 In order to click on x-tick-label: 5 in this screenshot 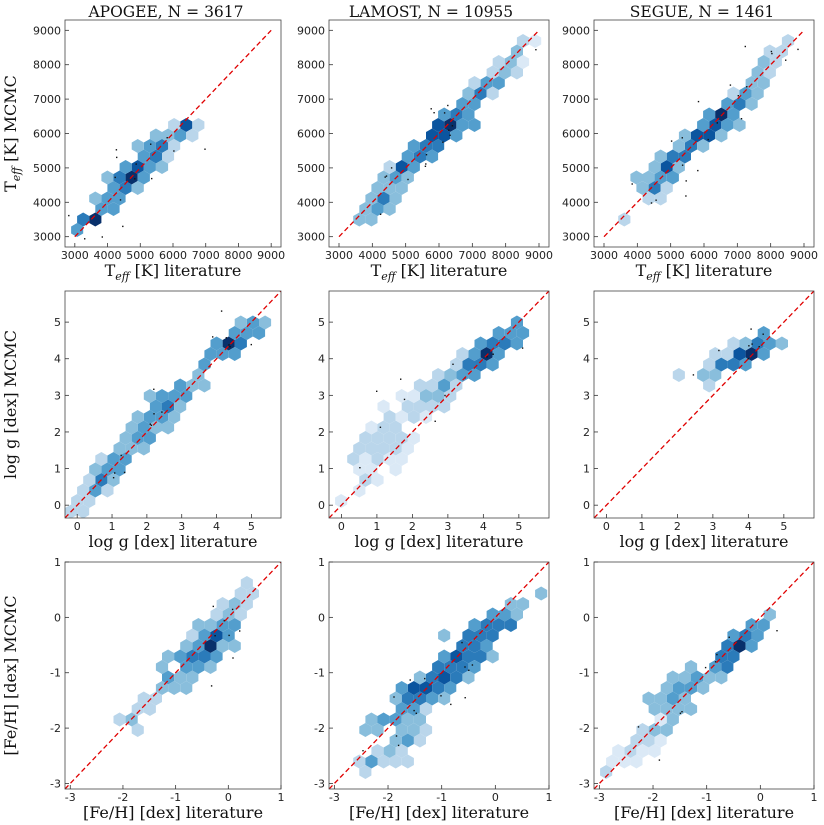, I will do `click(518, 526)`.